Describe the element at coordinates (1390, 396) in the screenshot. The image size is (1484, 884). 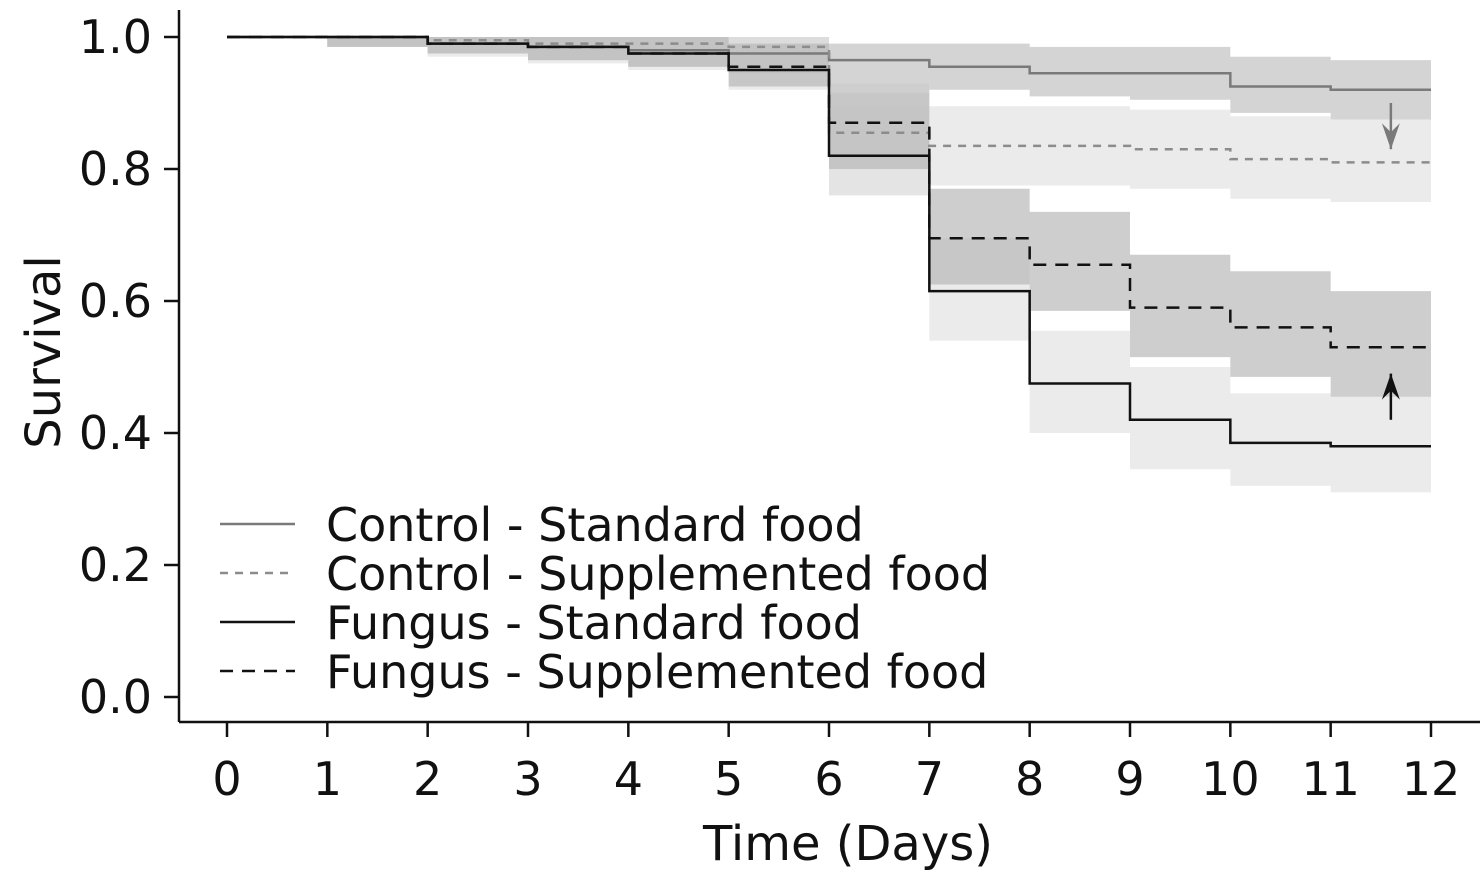
I see `arrow-up-icon` at that location.